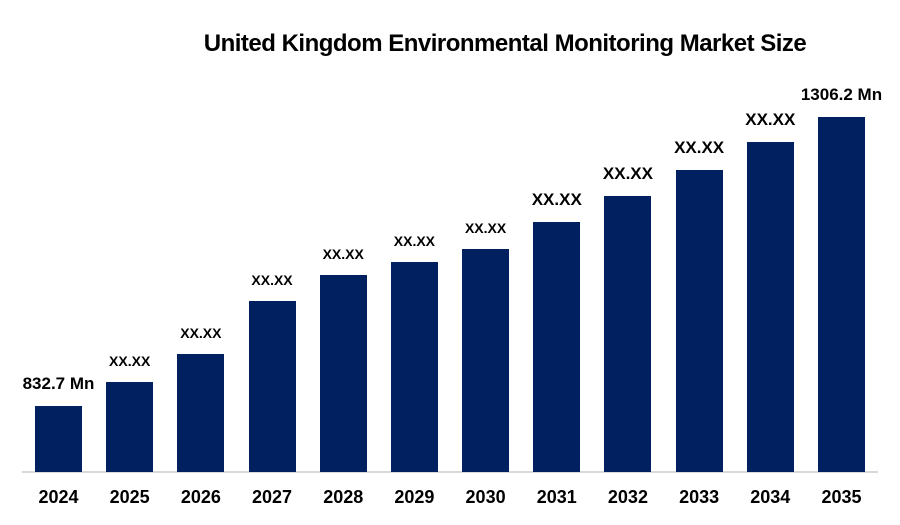 The image size is (900, 525). Describe the element at coordinates (770, 119) in the screenshot. I see `bar-value-label-2034: XX.XX` at that location.